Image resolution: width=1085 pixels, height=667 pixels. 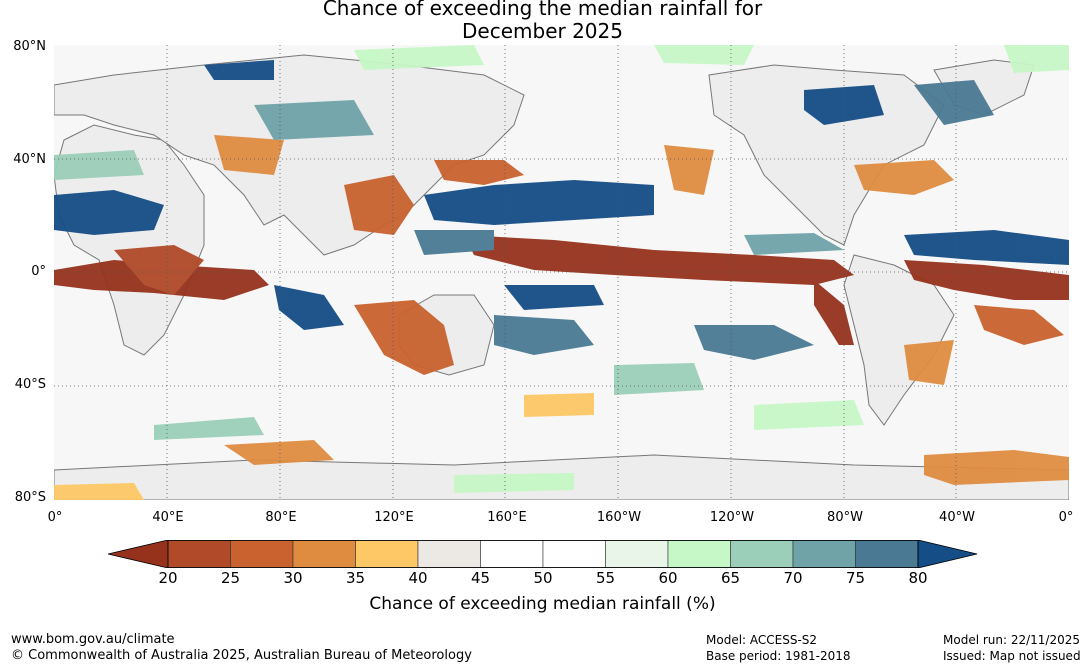 I want to click on lon-label-120e: 120°E, so click(x=394, y=517).